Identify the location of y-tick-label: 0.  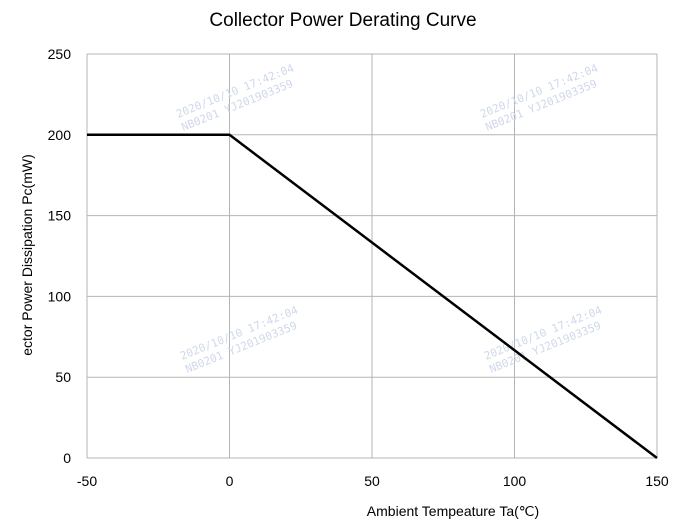
(67, 458).